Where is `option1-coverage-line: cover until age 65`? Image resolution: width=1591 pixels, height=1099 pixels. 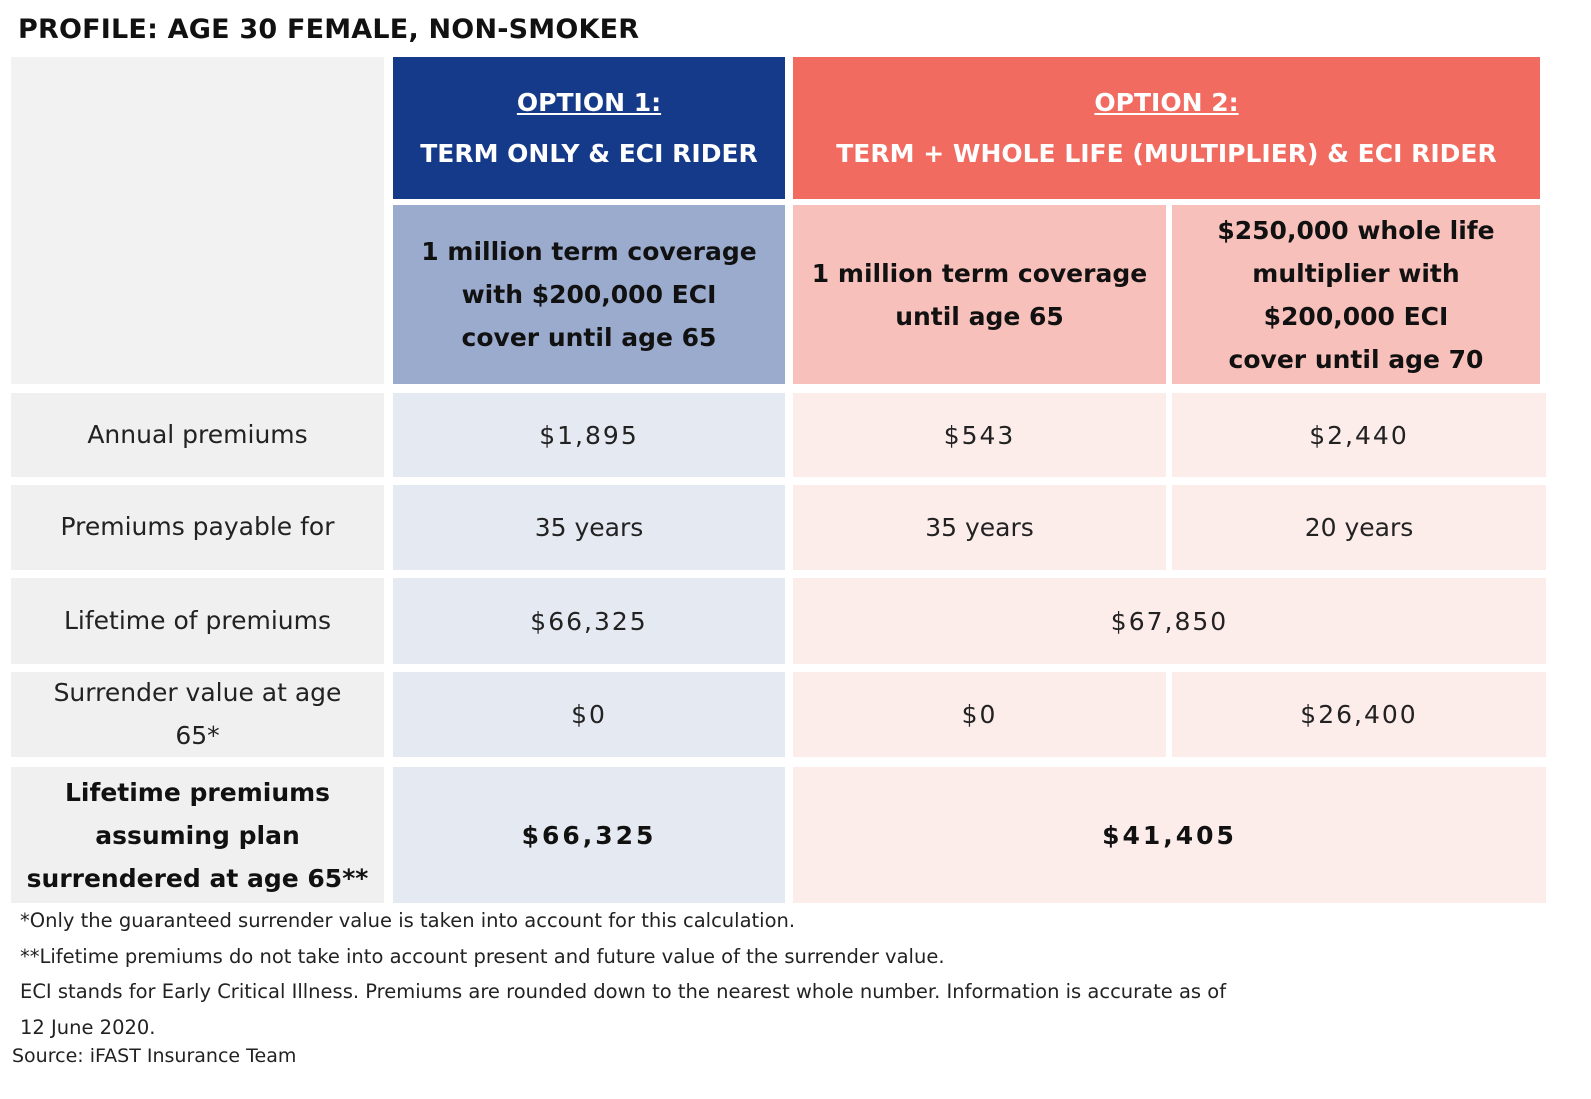
option1-coverage-line: cover until age 65 is located at coordinates (589, 337).